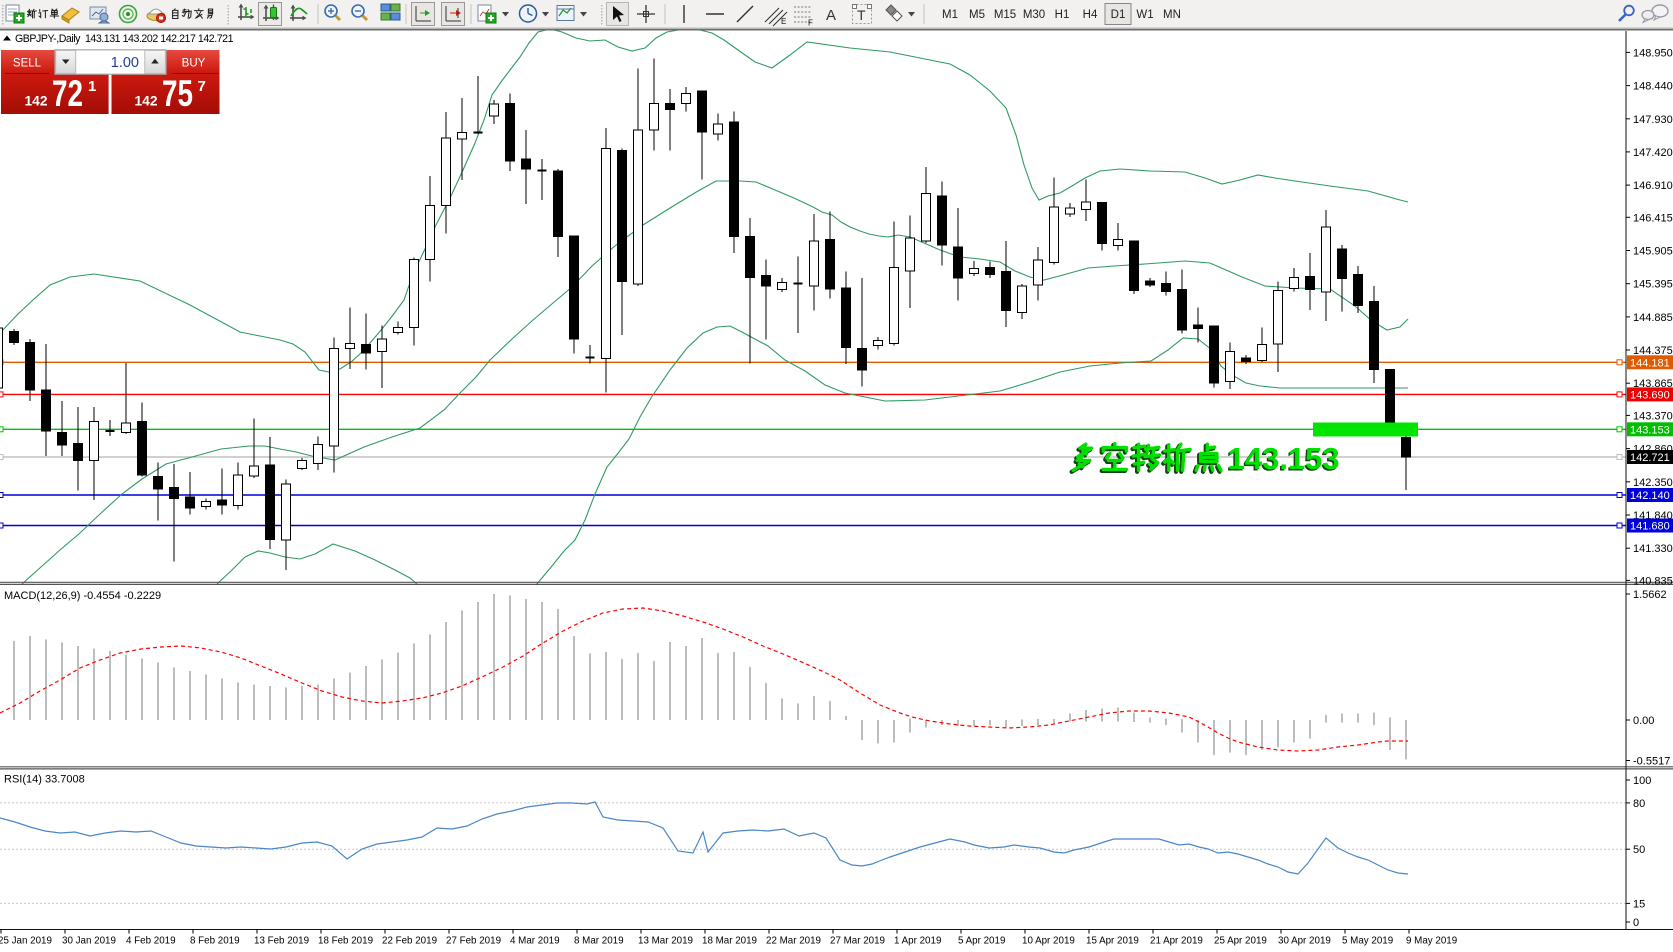 The height and width of the screenshot is (952, 1673). I want to click on svg-text: 80, so click(1639, 804).